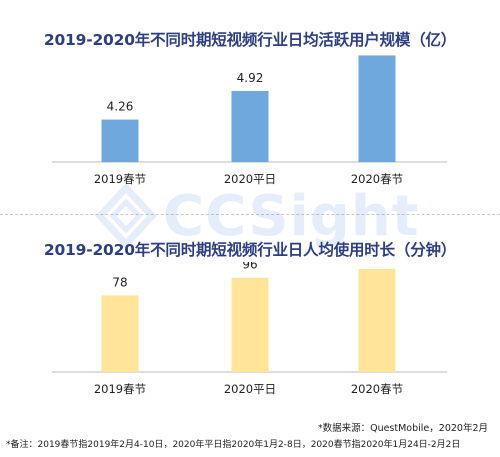  I want to click on data-label-2: 105, so click(377, 262).